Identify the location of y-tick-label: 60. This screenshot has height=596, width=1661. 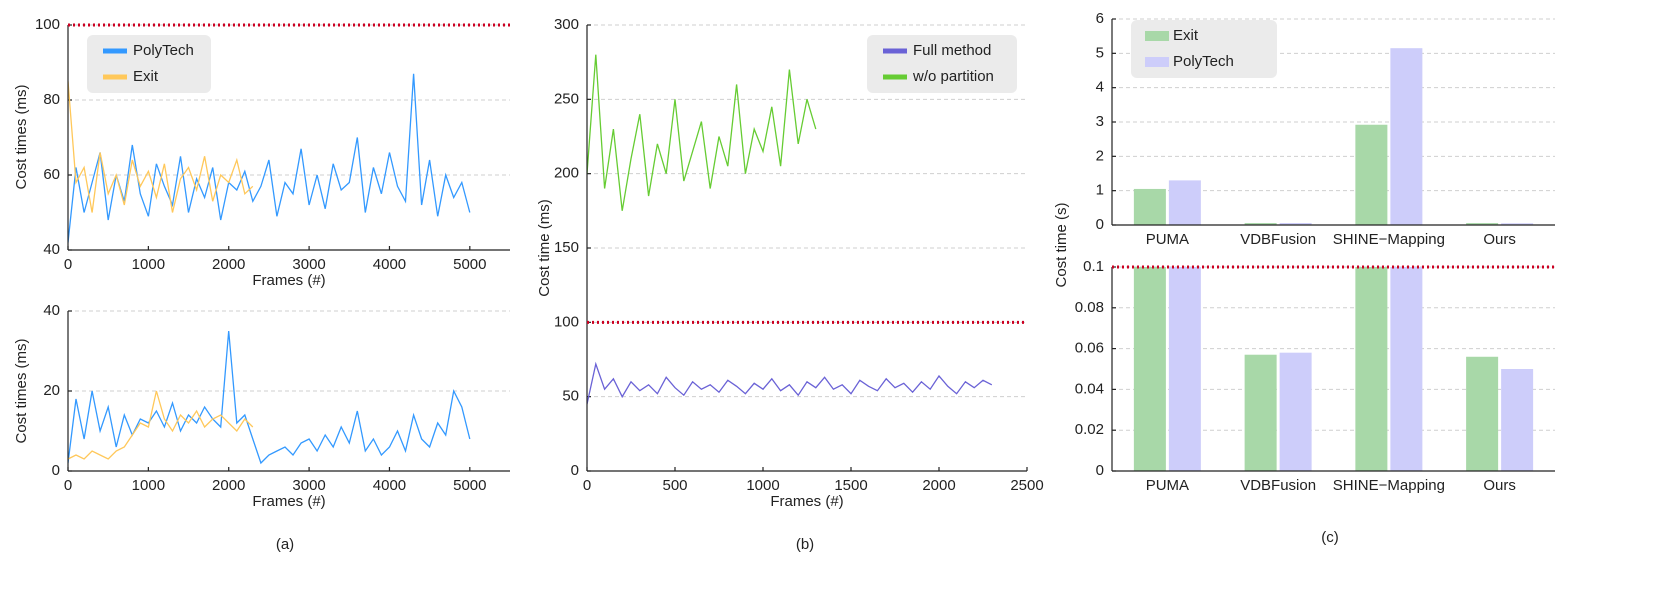
(51, 174).